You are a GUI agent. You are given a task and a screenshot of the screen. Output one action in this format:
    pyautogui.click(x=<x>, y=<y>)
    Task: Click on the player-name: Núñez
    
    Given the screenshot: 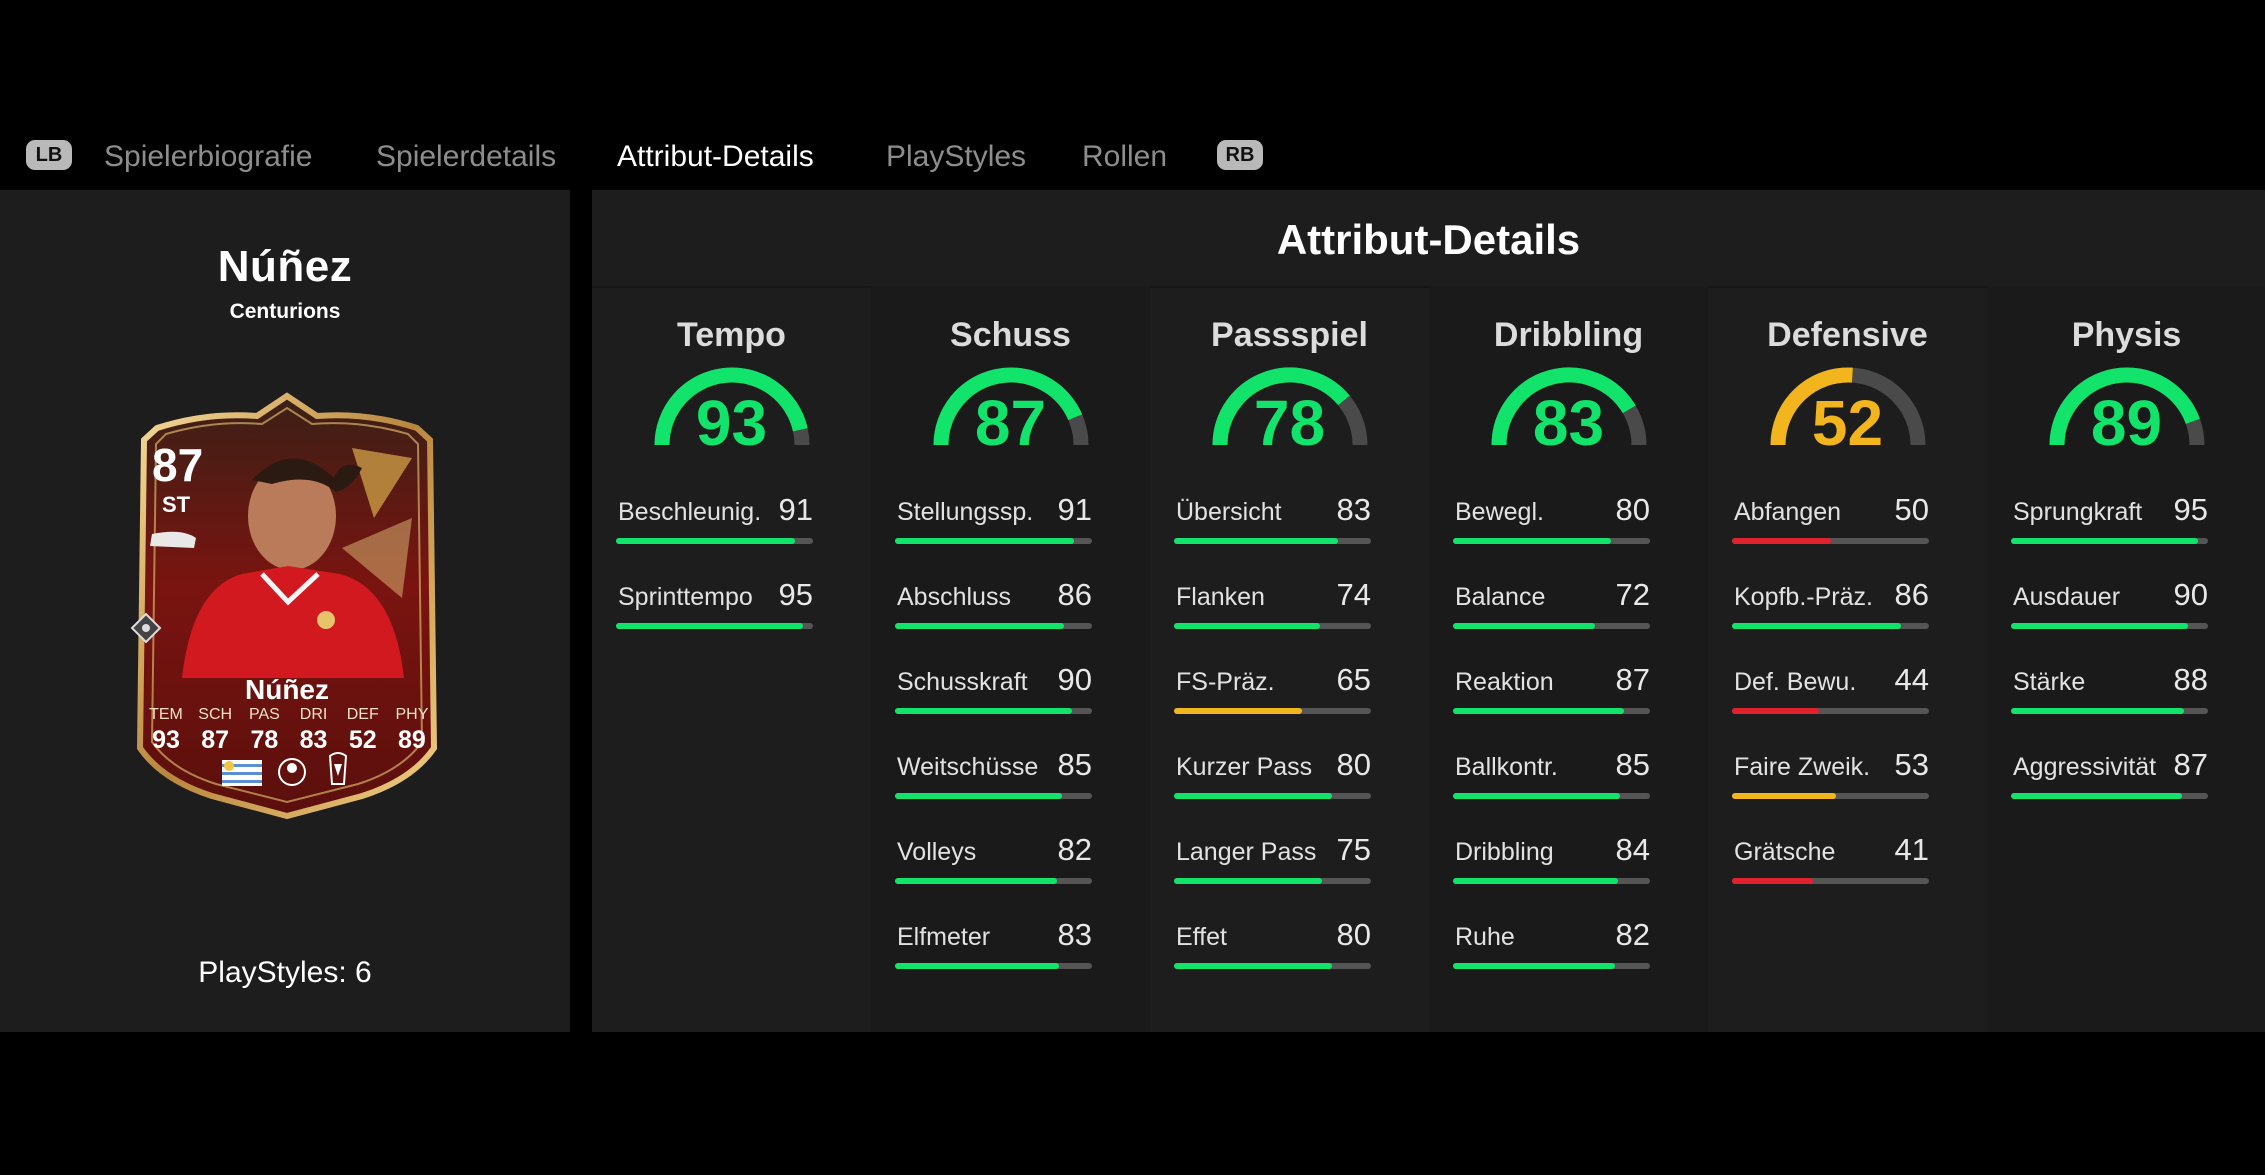 What is the action you would take?
    pyautogui.click(x=285, y=266)
    